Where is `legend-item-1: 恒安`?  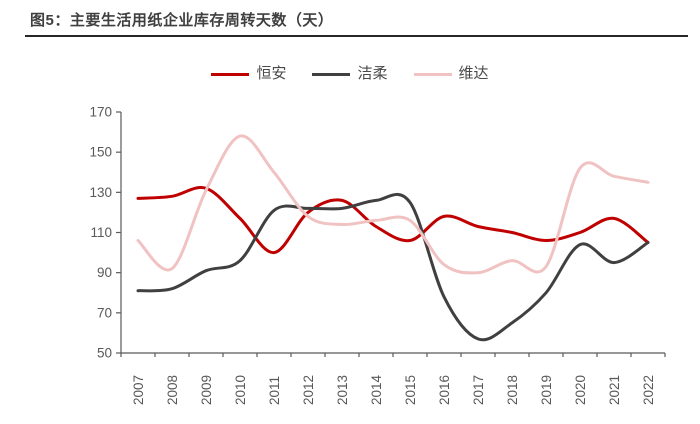 legend-item-1: 恒安 is located at coordinates (248, 74).